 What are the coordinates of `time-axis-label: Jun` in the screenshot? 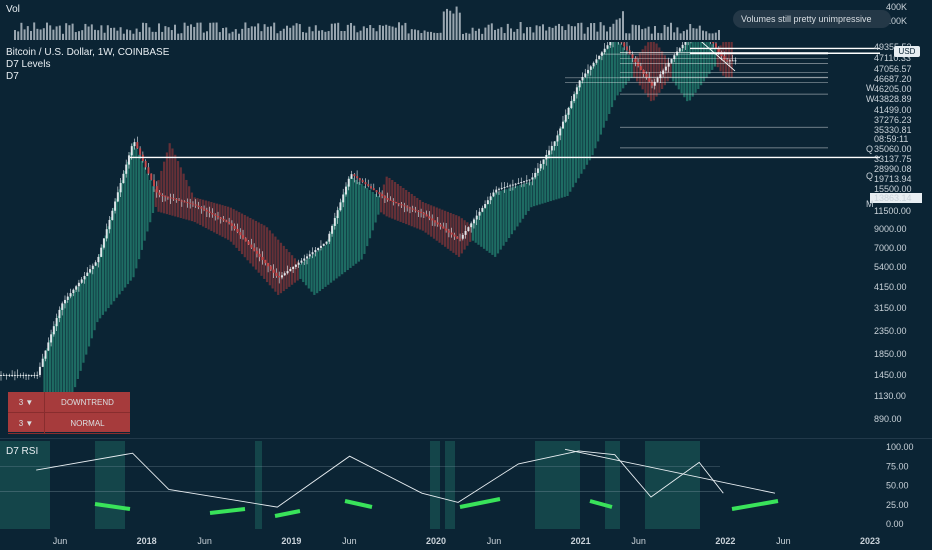 It's located at (204, 541).